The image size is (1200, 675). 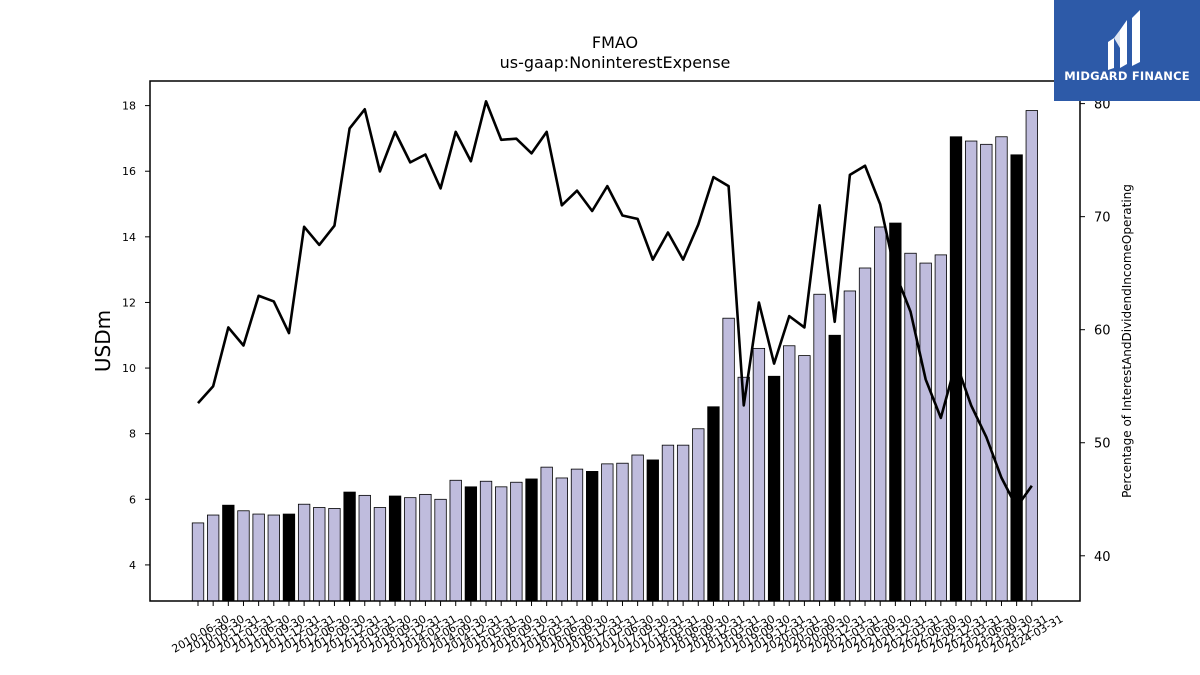 What do you see at coordinates (1102, 218) in the screenshot?
I see `y-tick-label-right: 70` at bounding box center [1102, 218].